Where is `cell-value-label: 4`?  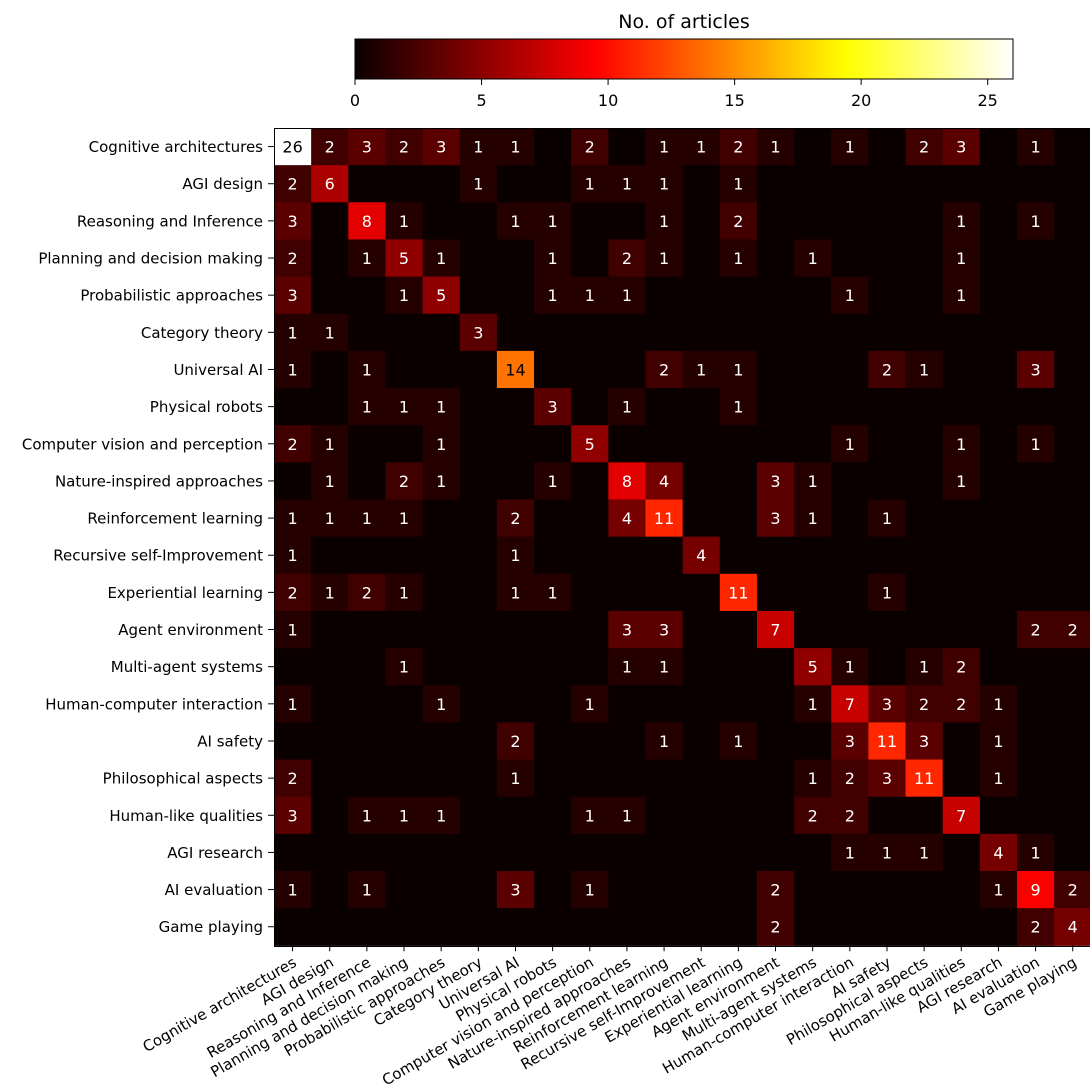
cell-value-label: 4 is located at coordinates (701, 555).